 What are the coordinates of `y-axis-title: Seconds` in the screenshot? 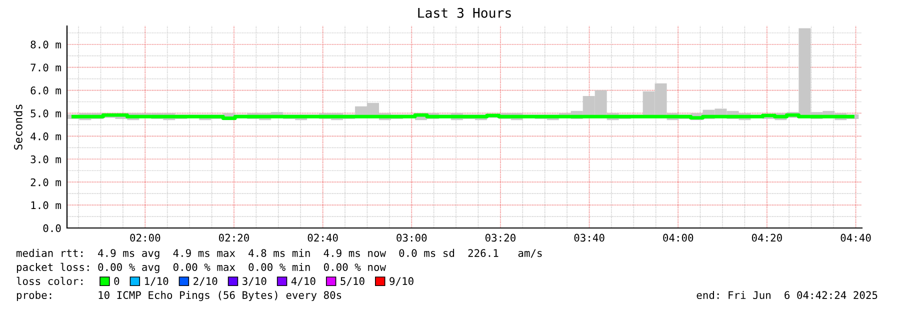 It's located at (18, 127).